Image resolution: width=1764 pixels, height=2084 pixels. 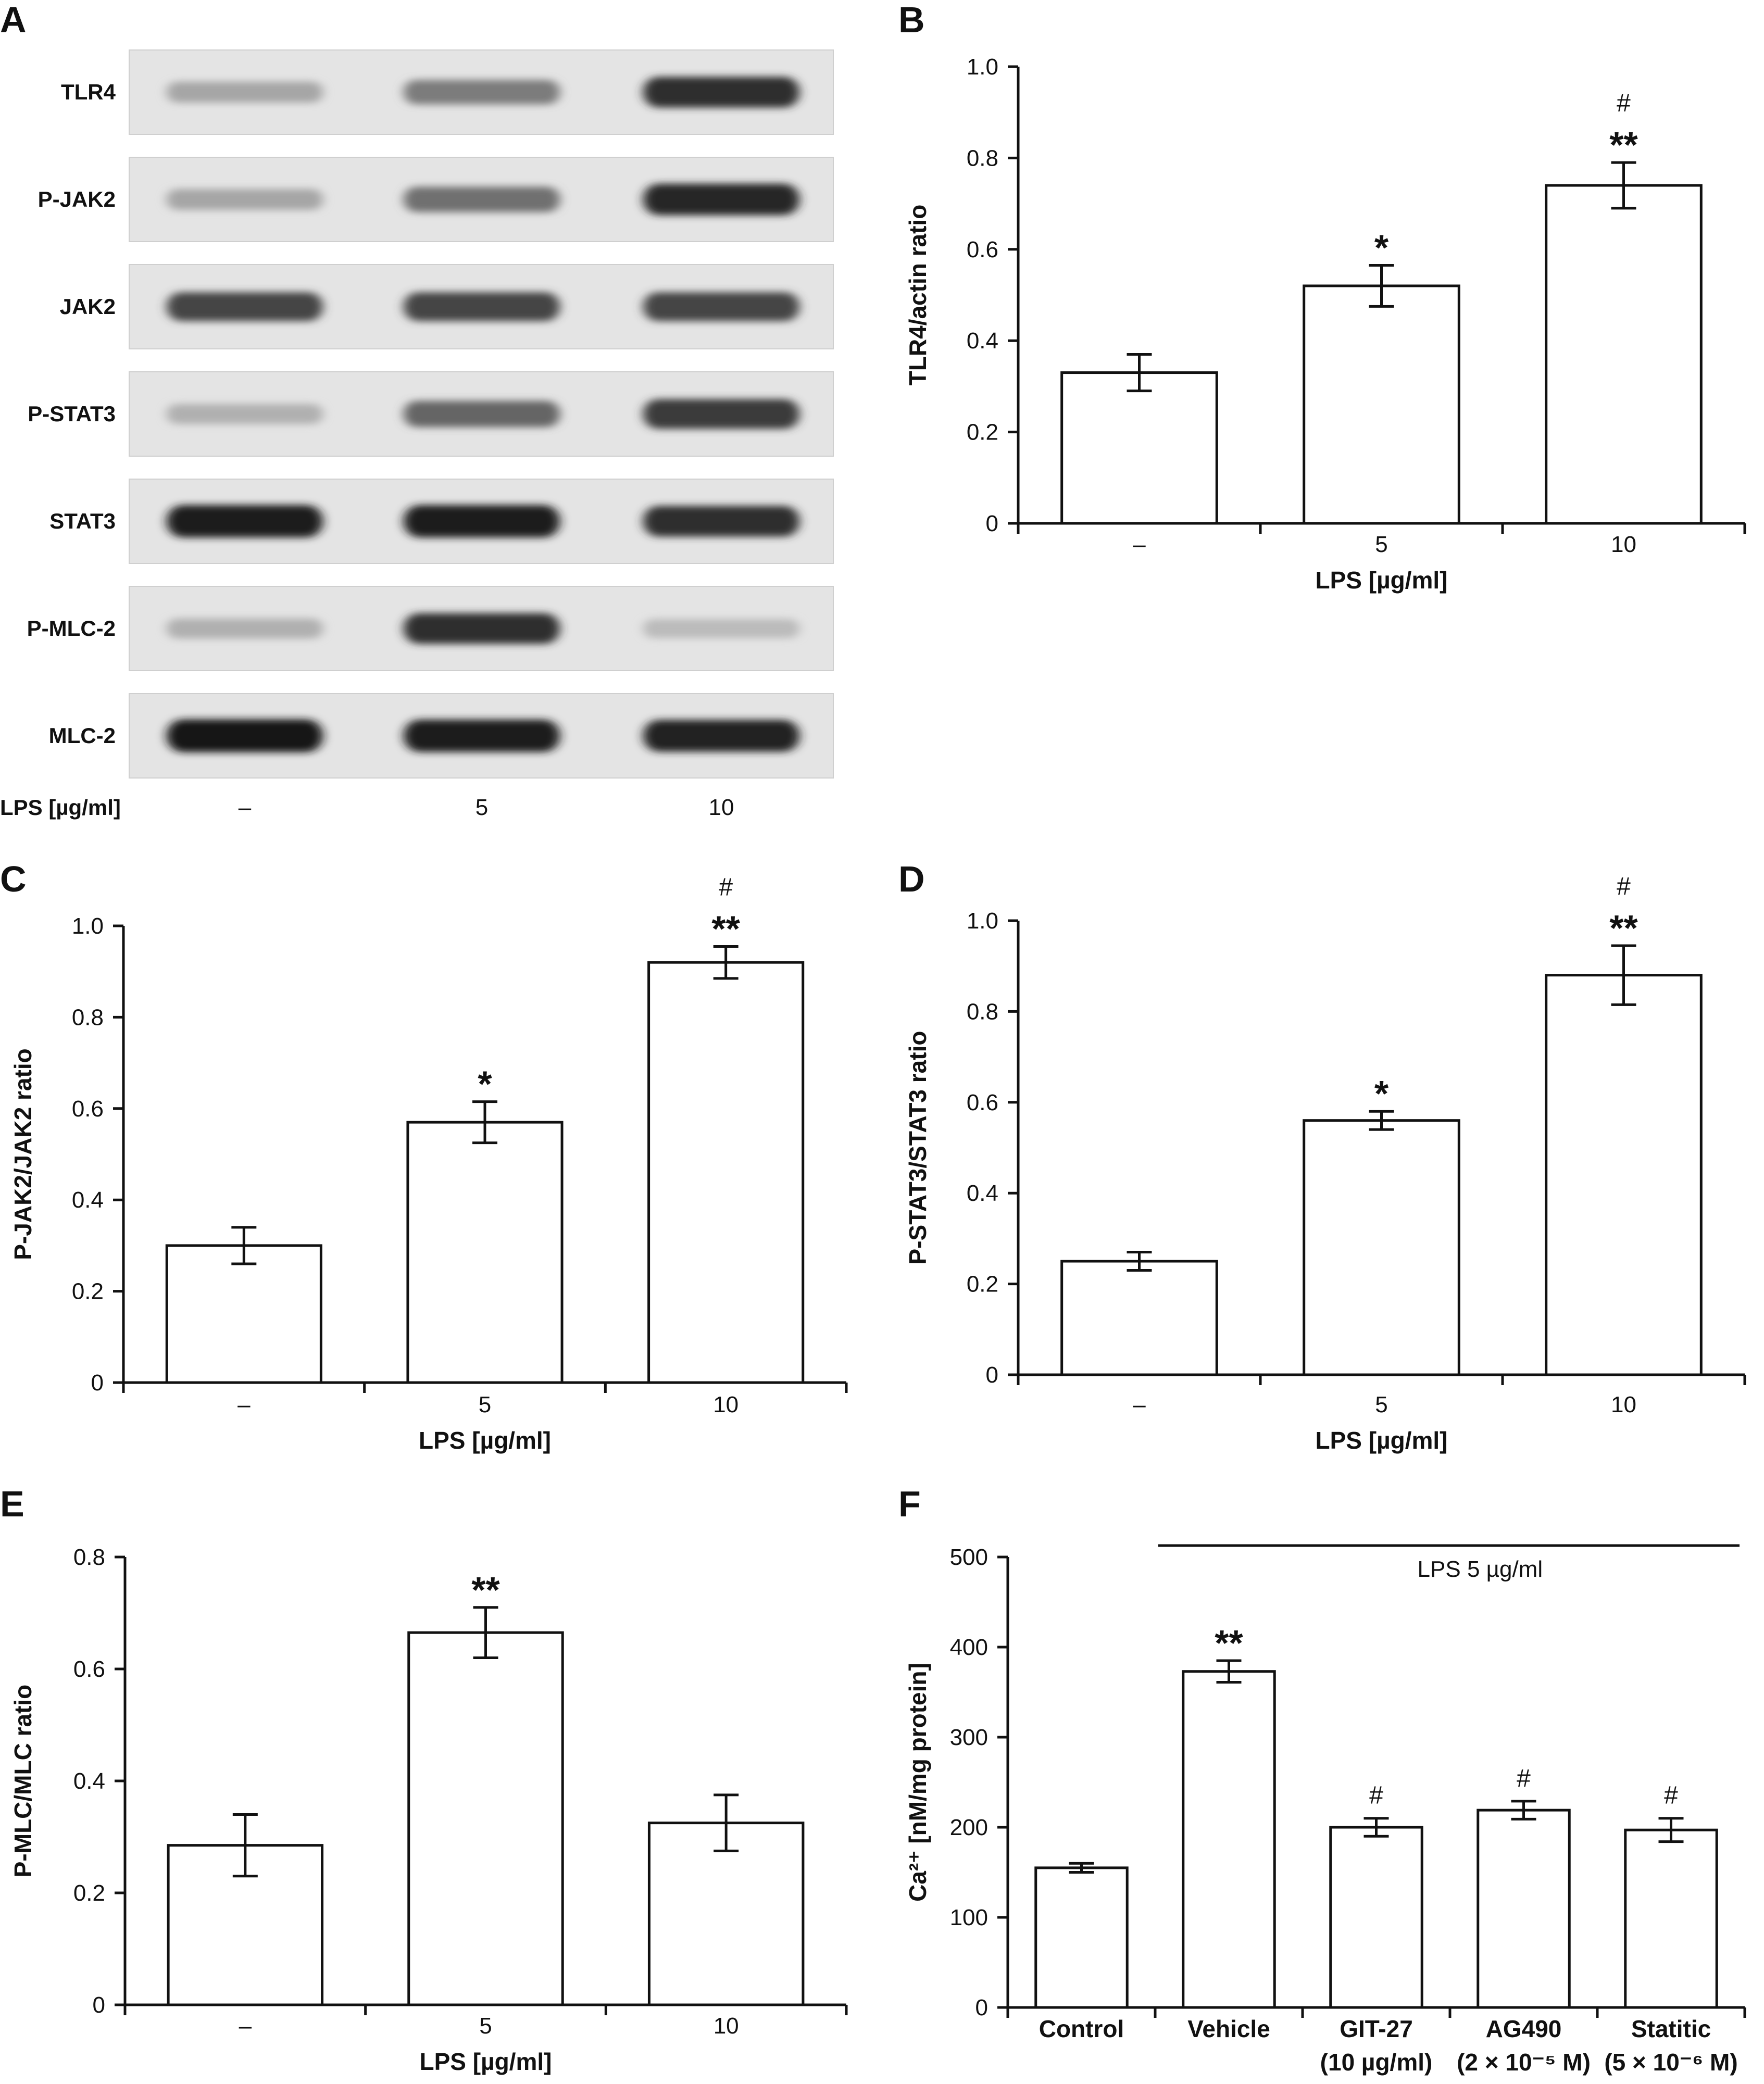 I want to click on y-axis-title: P-JAK2/JAK2 ratio, so click(x=22, y=1154).